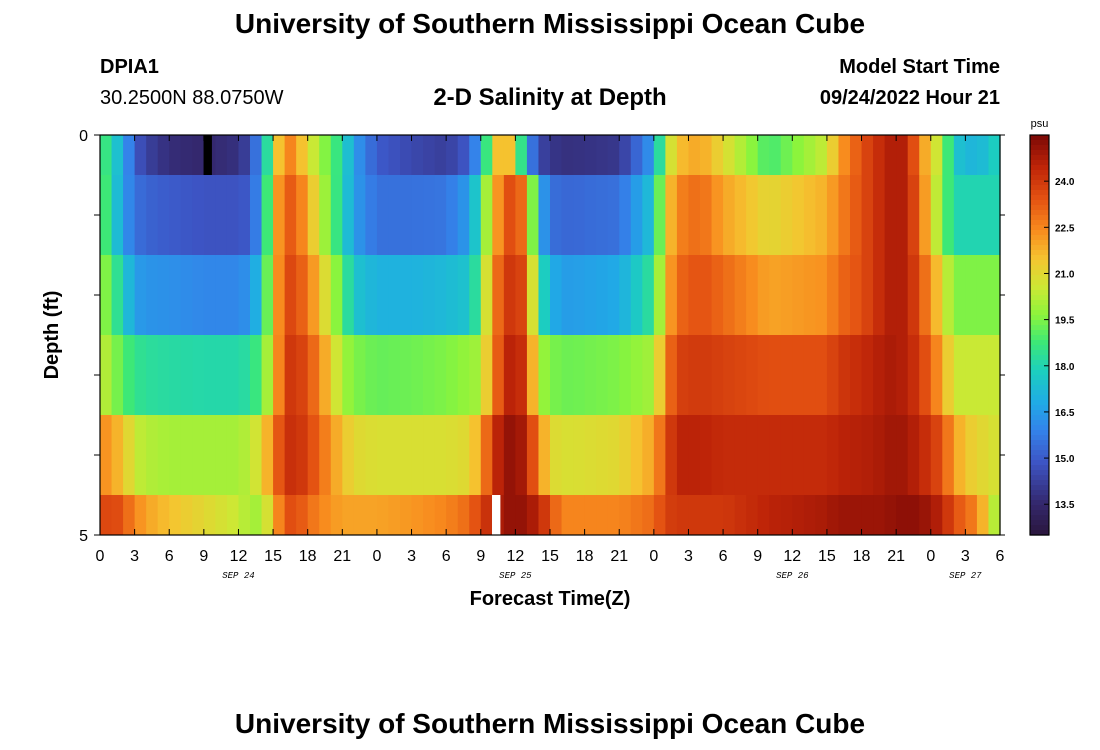  Describe the element at coordinates (203, 556) in the screenshot. I see `x-tick-label: 9` at that location.